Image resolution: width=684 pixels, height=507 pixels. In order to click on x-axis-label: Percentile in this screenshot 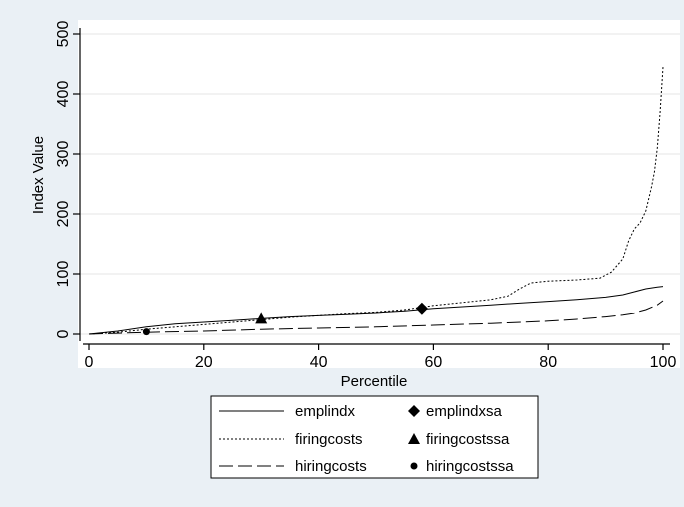, I will do `click(374, 381)`.